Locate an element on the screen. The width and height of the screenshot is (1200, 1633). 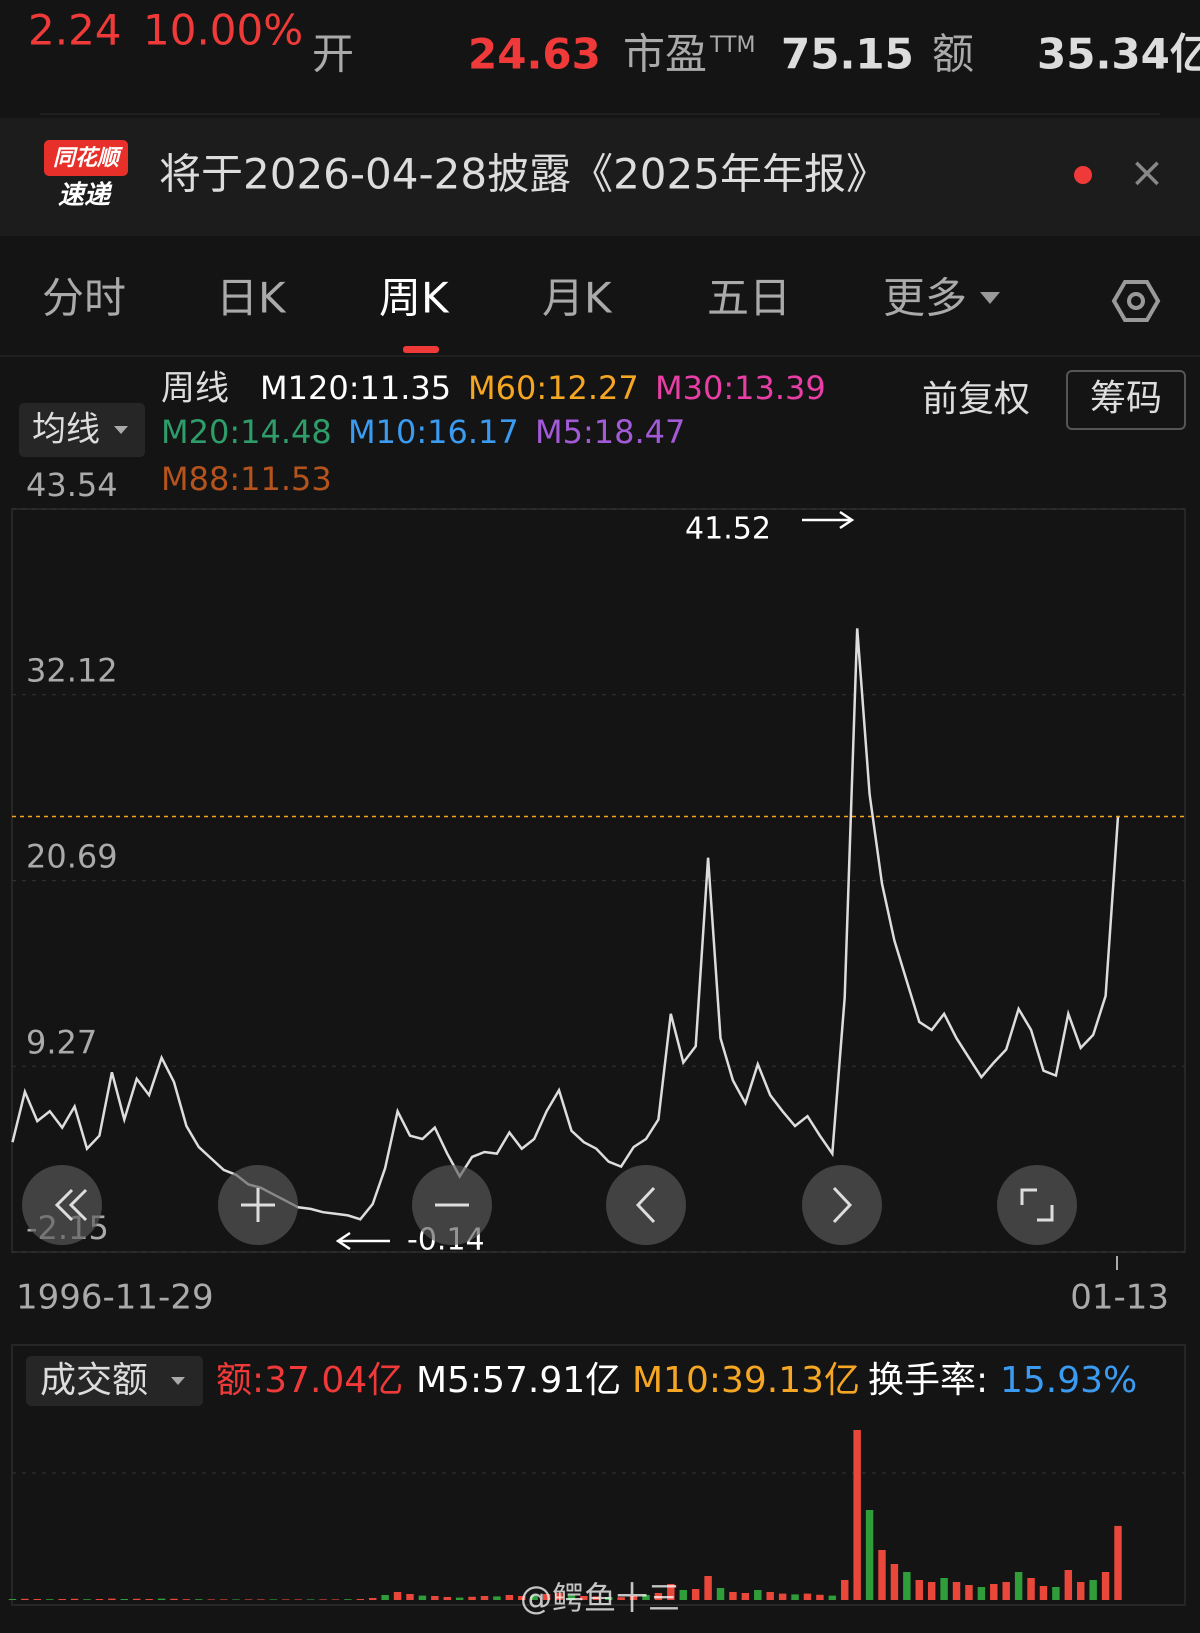
close-button: × is located at coordinates (1146, 172).